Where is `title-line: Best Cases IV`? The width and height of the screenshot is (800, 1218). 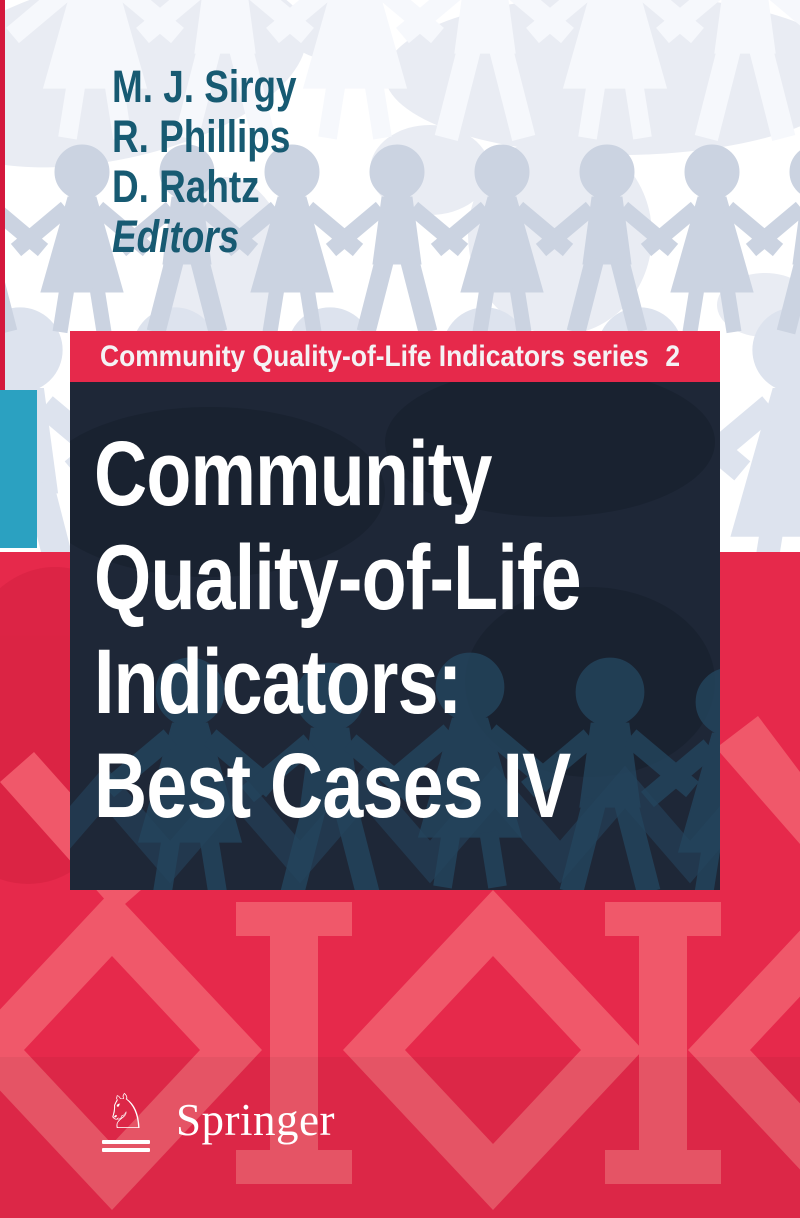 title-line: Best Cases IV is located at coordinates (332, 786).